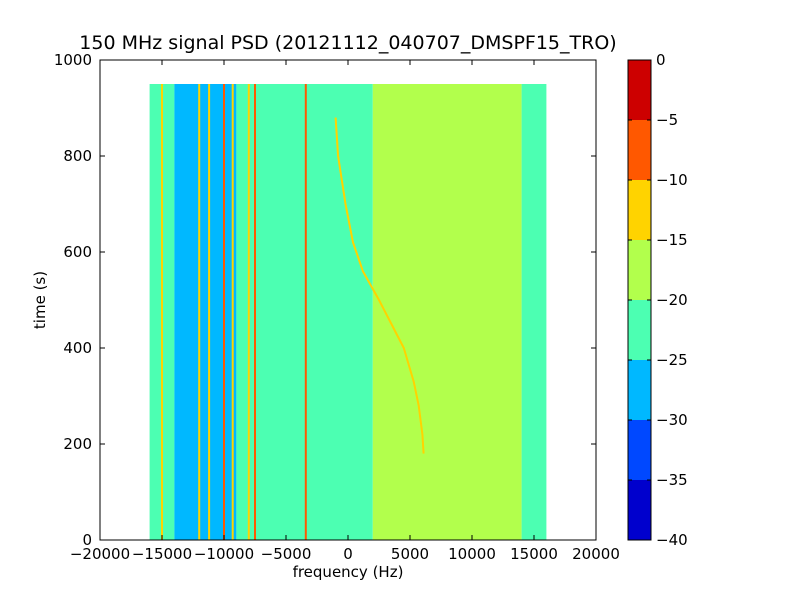 Image resolution: width=800 pixels, height=600 pixels. Describe the element at coordinates (348, 572) in the screenshot. I see `x-axis-label: frequency (Hz)` at that location.